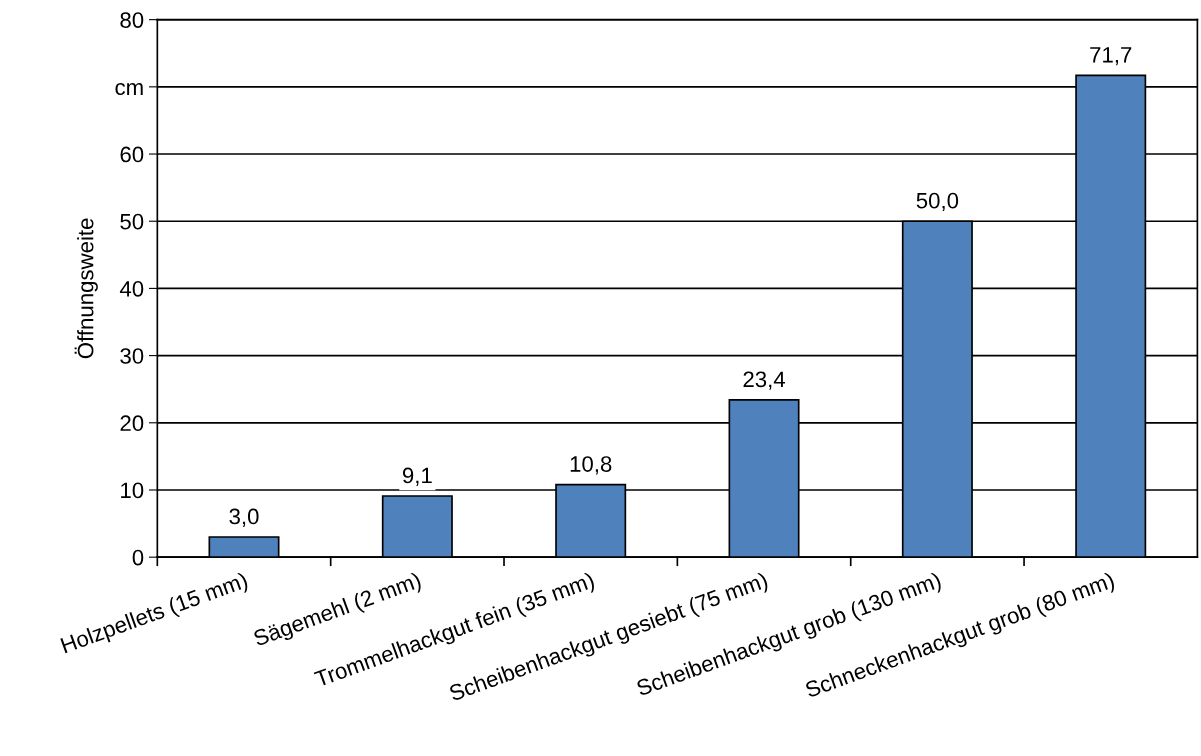 This screenshot has width=1201, height=756. Describe the element at coordinates (131, 288) in the screenshot. I see `y-tick-label: 40` at that location.